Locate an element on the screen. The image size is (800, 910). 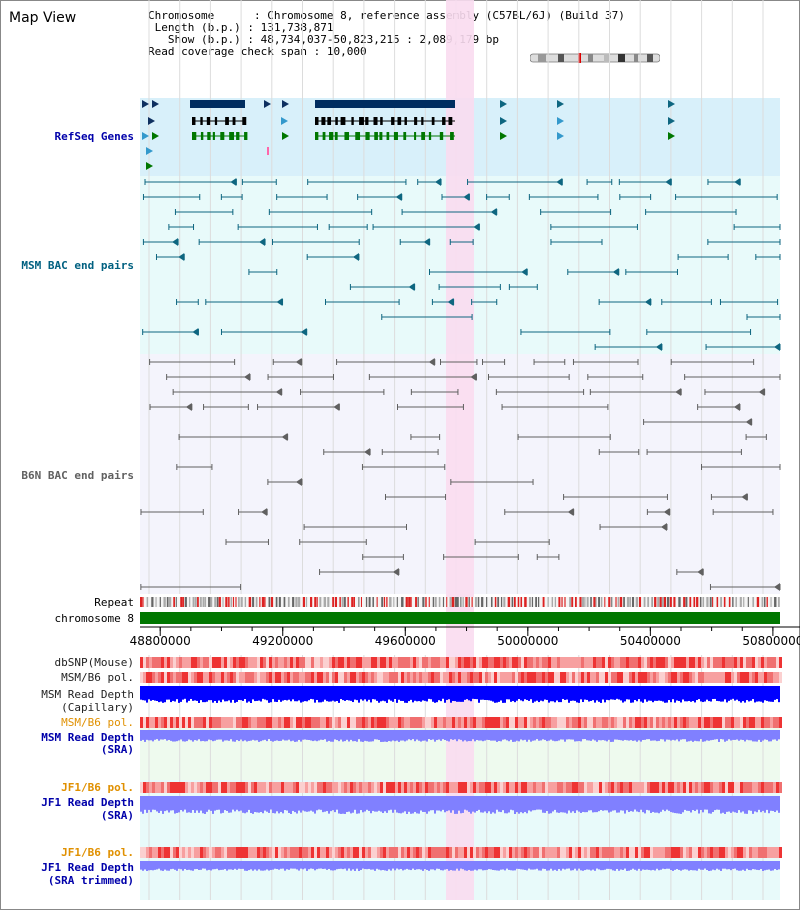
label-refseq-genes: RefSeq Genes is located at coordinates (94, 136).